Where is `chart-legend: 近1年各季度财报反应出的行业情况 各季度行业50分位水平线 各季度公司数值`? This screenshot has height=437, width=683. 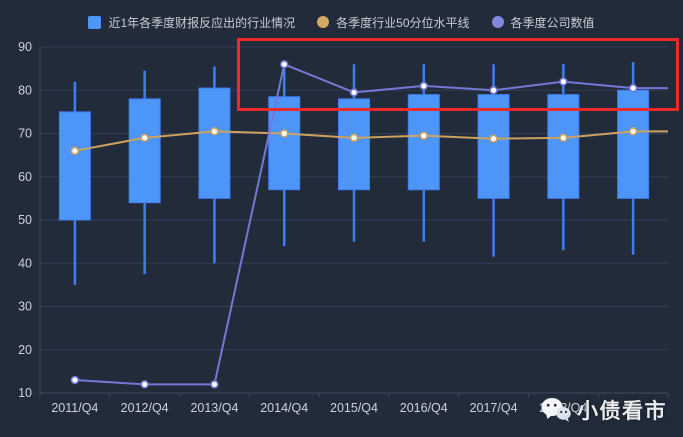 chart-legend: 近1年各季度财报反应出的行业情况 各季度行业50分位水平线 各季度公司数值 is located at coordinates (341, 22).